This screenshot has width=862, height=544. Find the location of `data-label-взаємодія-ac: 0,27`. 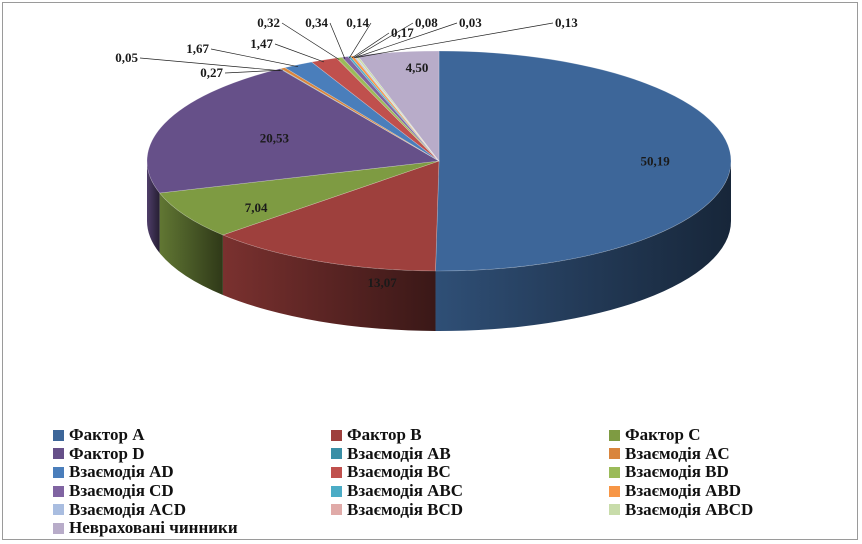

data-label-взаємодія-ac: 0,27 is located at coordinates (211, 72).